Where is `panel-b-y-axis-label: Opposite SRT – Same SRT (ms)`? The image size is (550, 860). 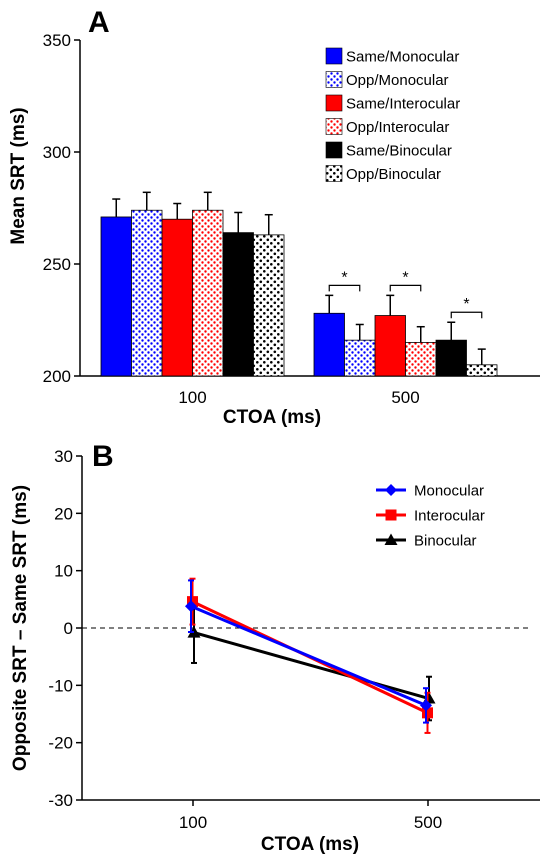 panel-b-y-axis-label: Opposite SRT – Same SRT (ms) is located at coordinates (20, 628).